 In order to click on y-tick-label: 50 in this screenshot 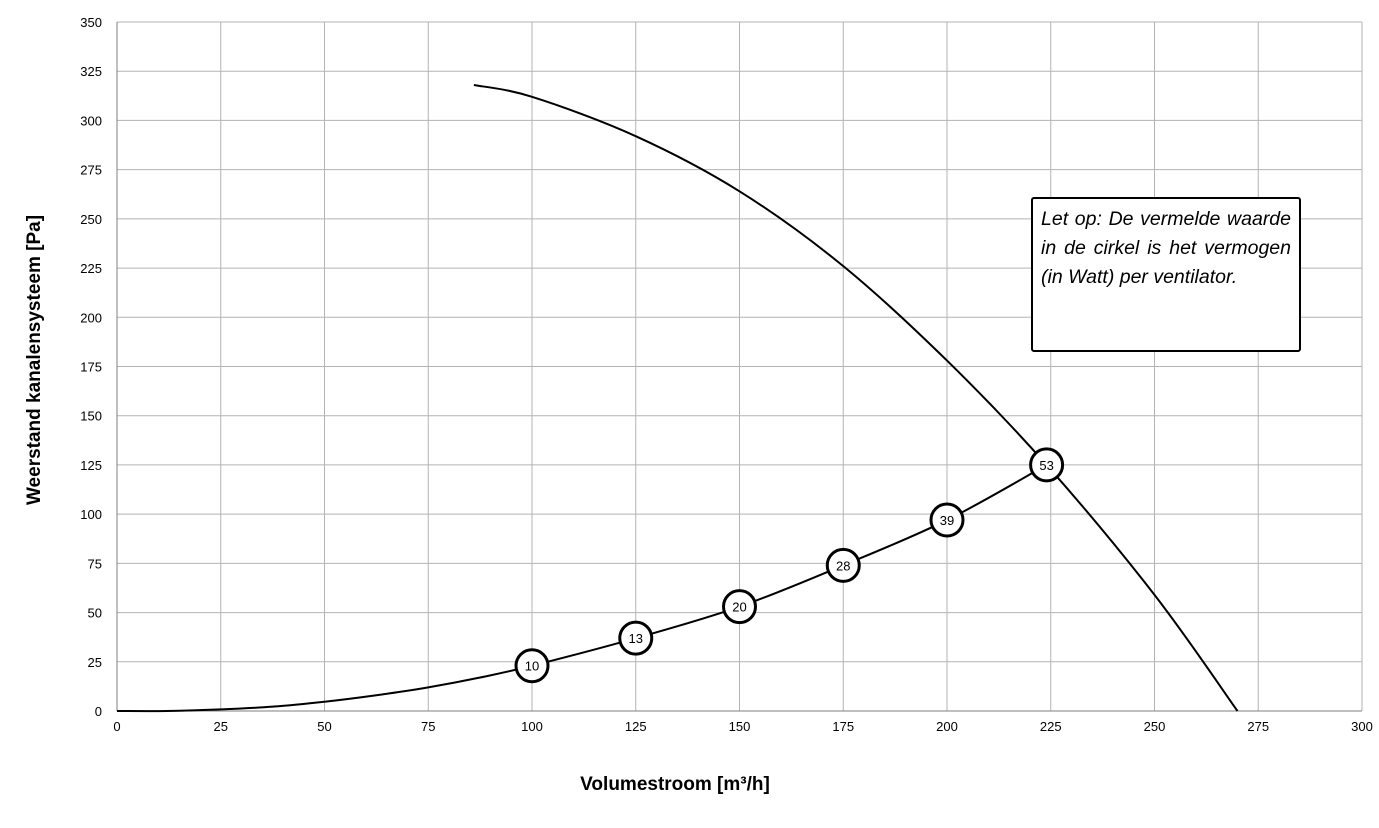, I will do `click(95, 613)`.